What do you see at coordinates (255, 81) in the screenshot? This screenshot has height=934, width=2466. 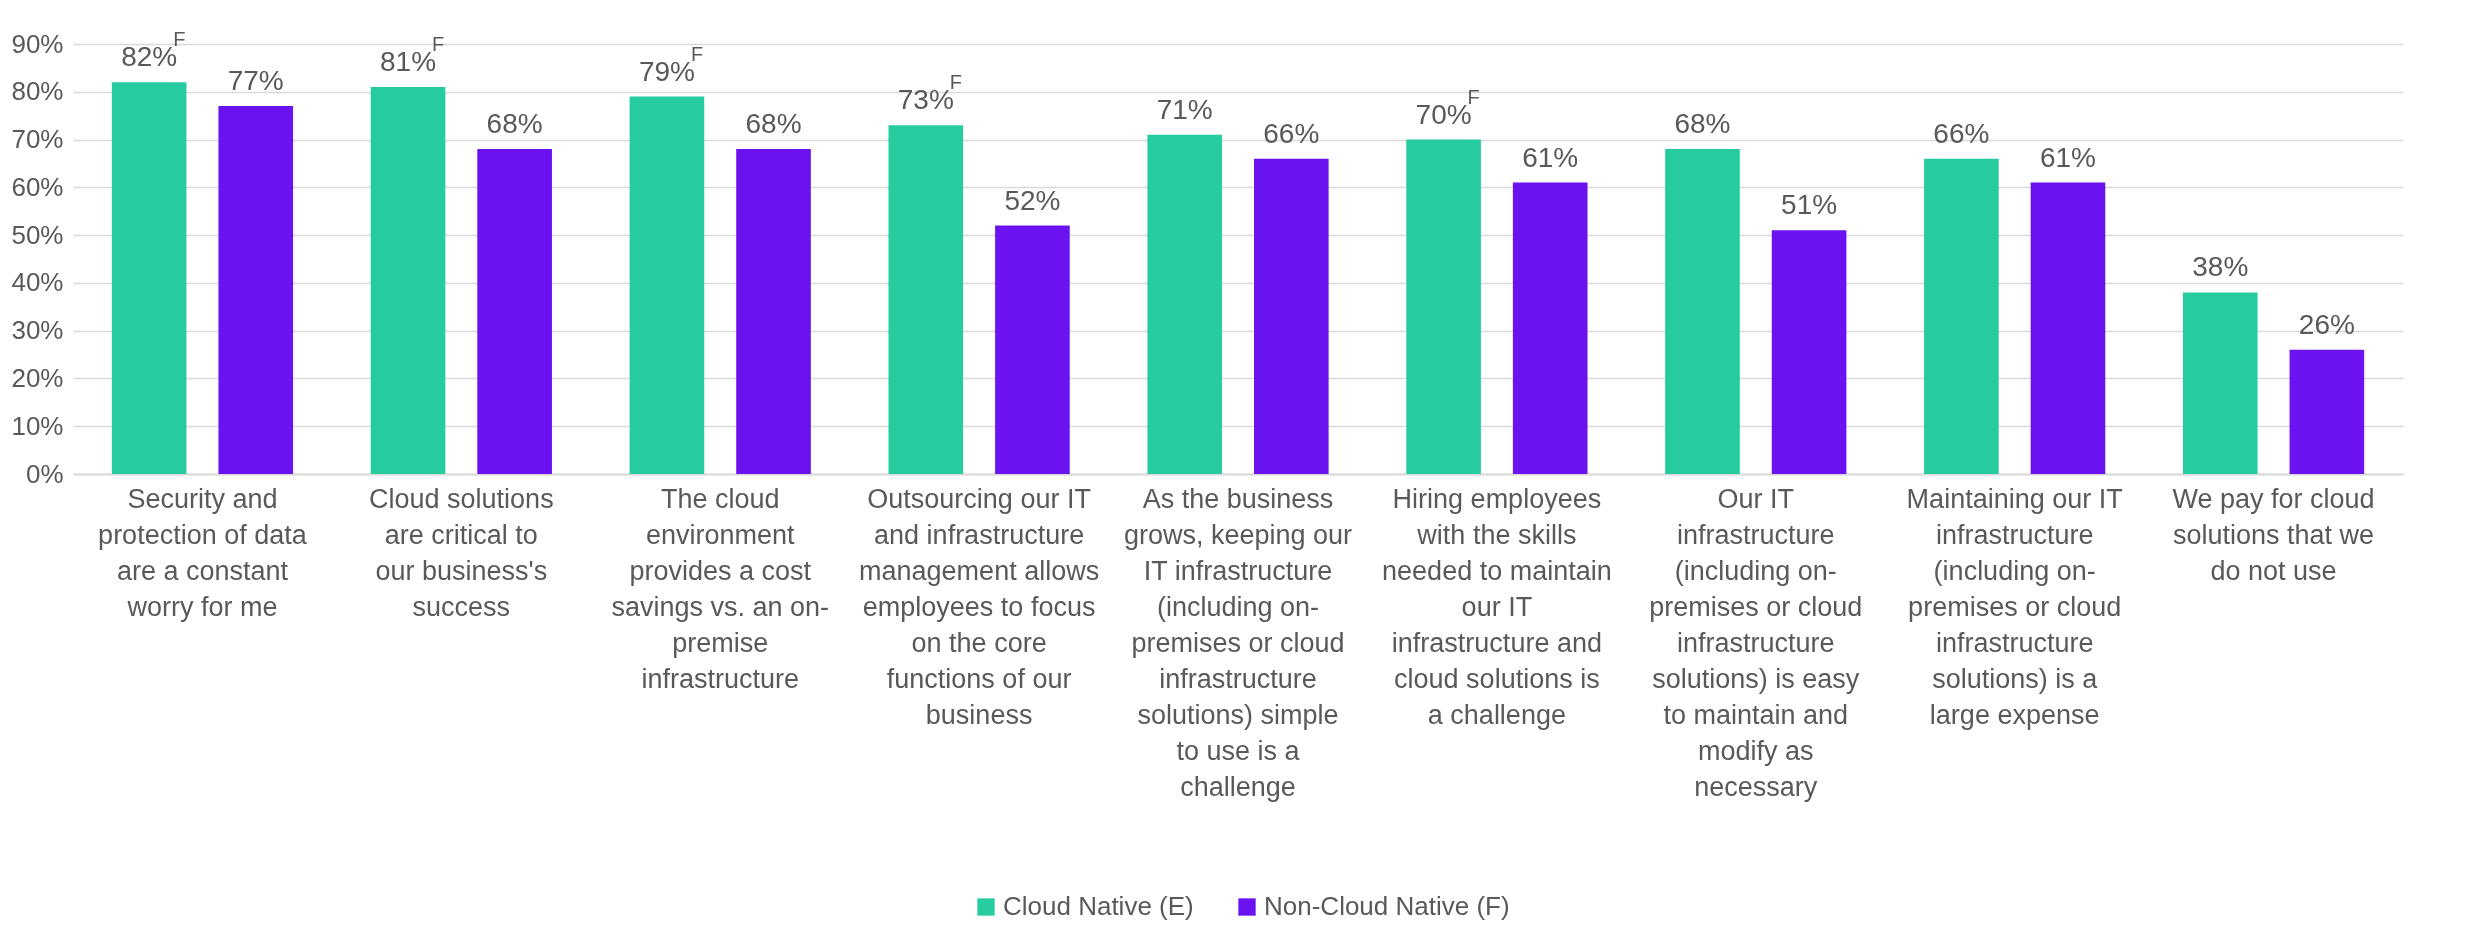 I see `data-label: 77%` at bounding box center [255, 81].